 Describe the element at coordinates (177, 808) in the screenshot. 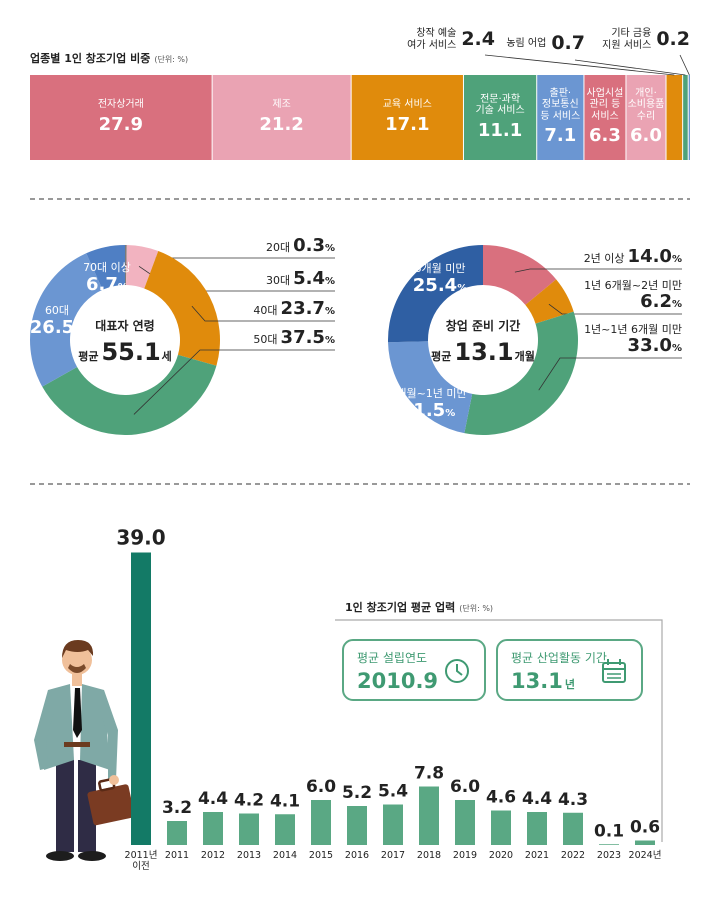

I see `value-label: 3.2` at that location.